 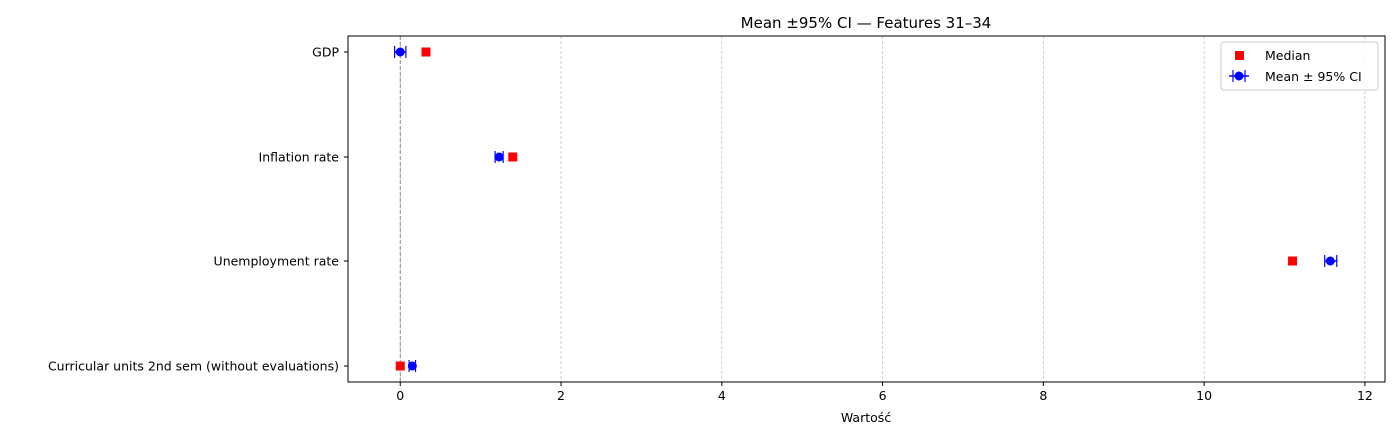 I want to click on legend-mean-marker, so click(x=1239, y=76).